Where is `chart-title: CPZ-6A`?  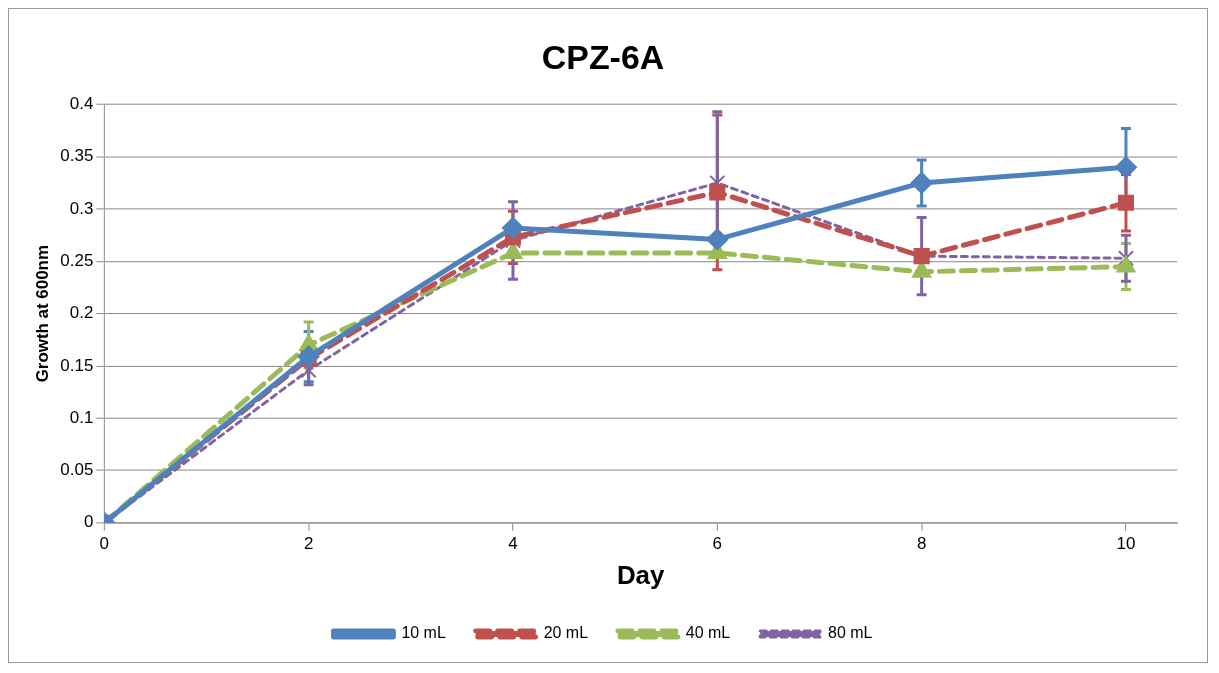 chart-title: CPZ-6A is located at coordinates (603, 56).